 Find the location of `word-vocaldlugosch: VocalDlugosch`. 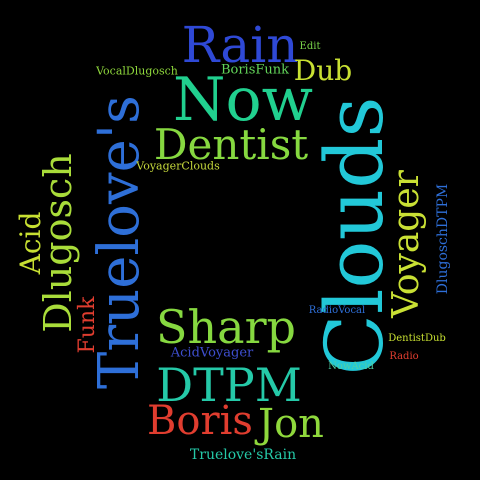

word-vocaldlugosch: VocalDlugosch is located at coordinates (137, 71).